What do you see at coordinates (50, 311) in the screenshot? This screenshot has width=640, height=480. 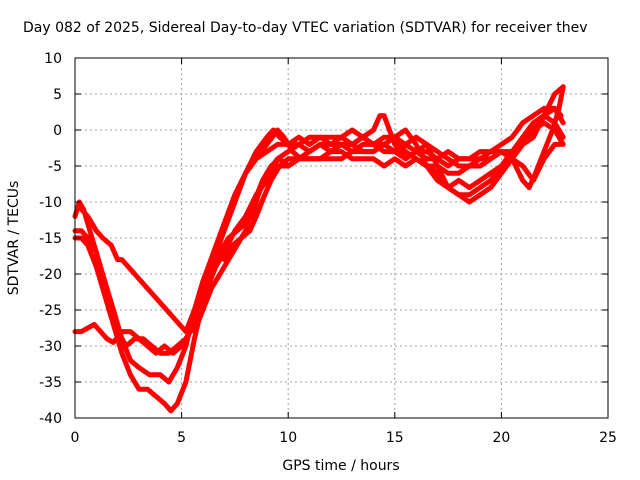 I see `y-tick-label: -25` at bounding box center [50, 311].